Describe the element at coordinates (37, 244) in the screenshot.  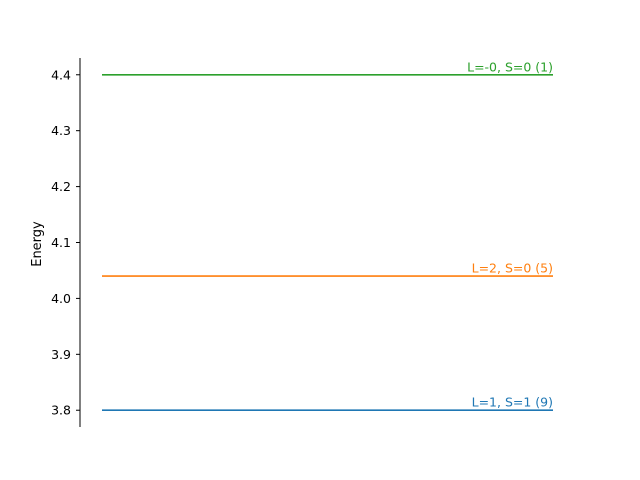
I see `y-axis-label: Energy` at that location.